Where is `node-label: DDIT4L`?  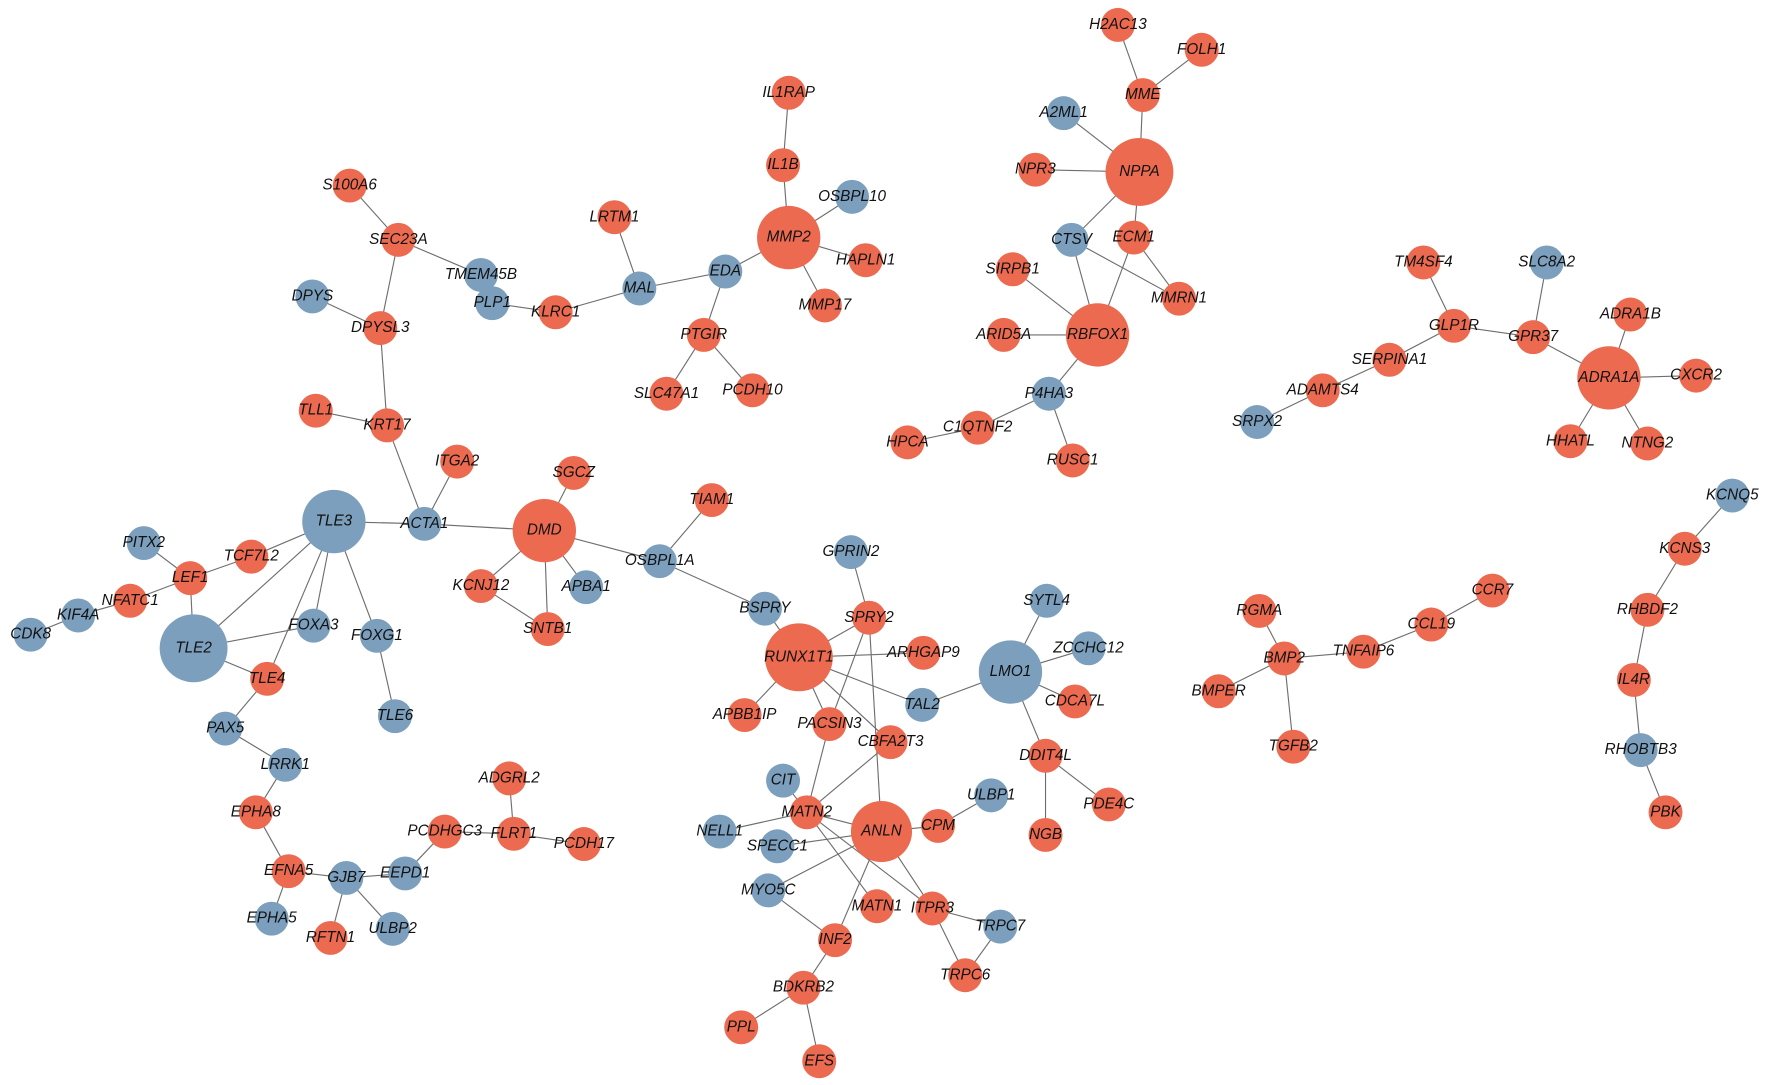 node-label: DDIT4L is located at coordinates (1045, 755).